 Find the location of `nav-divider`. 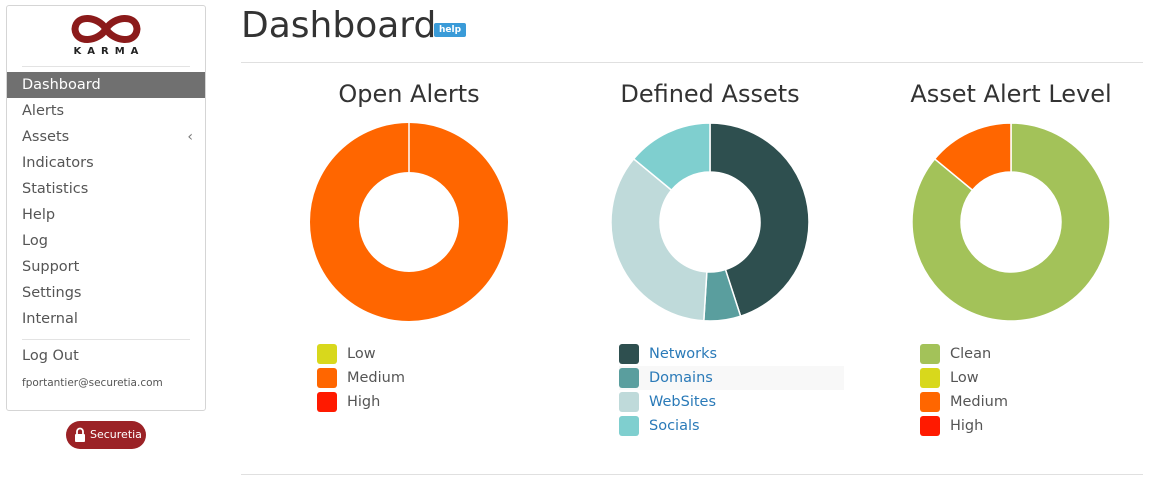

nav-divider is located at coordinates (106, 339).